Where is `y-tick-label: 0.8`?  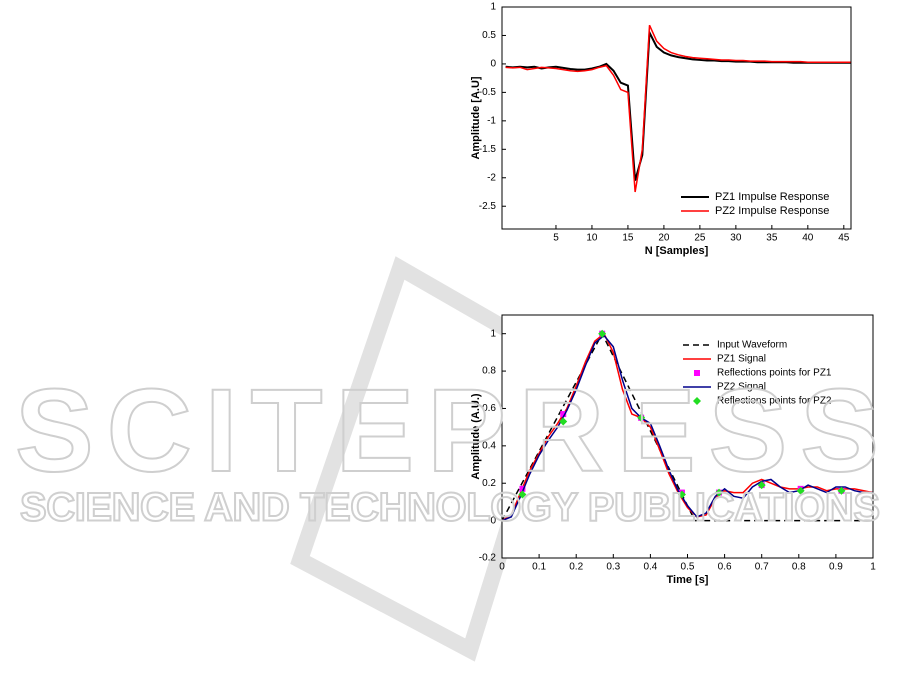 y-tick-label: 0.8 is located at coordinates (489, 371).